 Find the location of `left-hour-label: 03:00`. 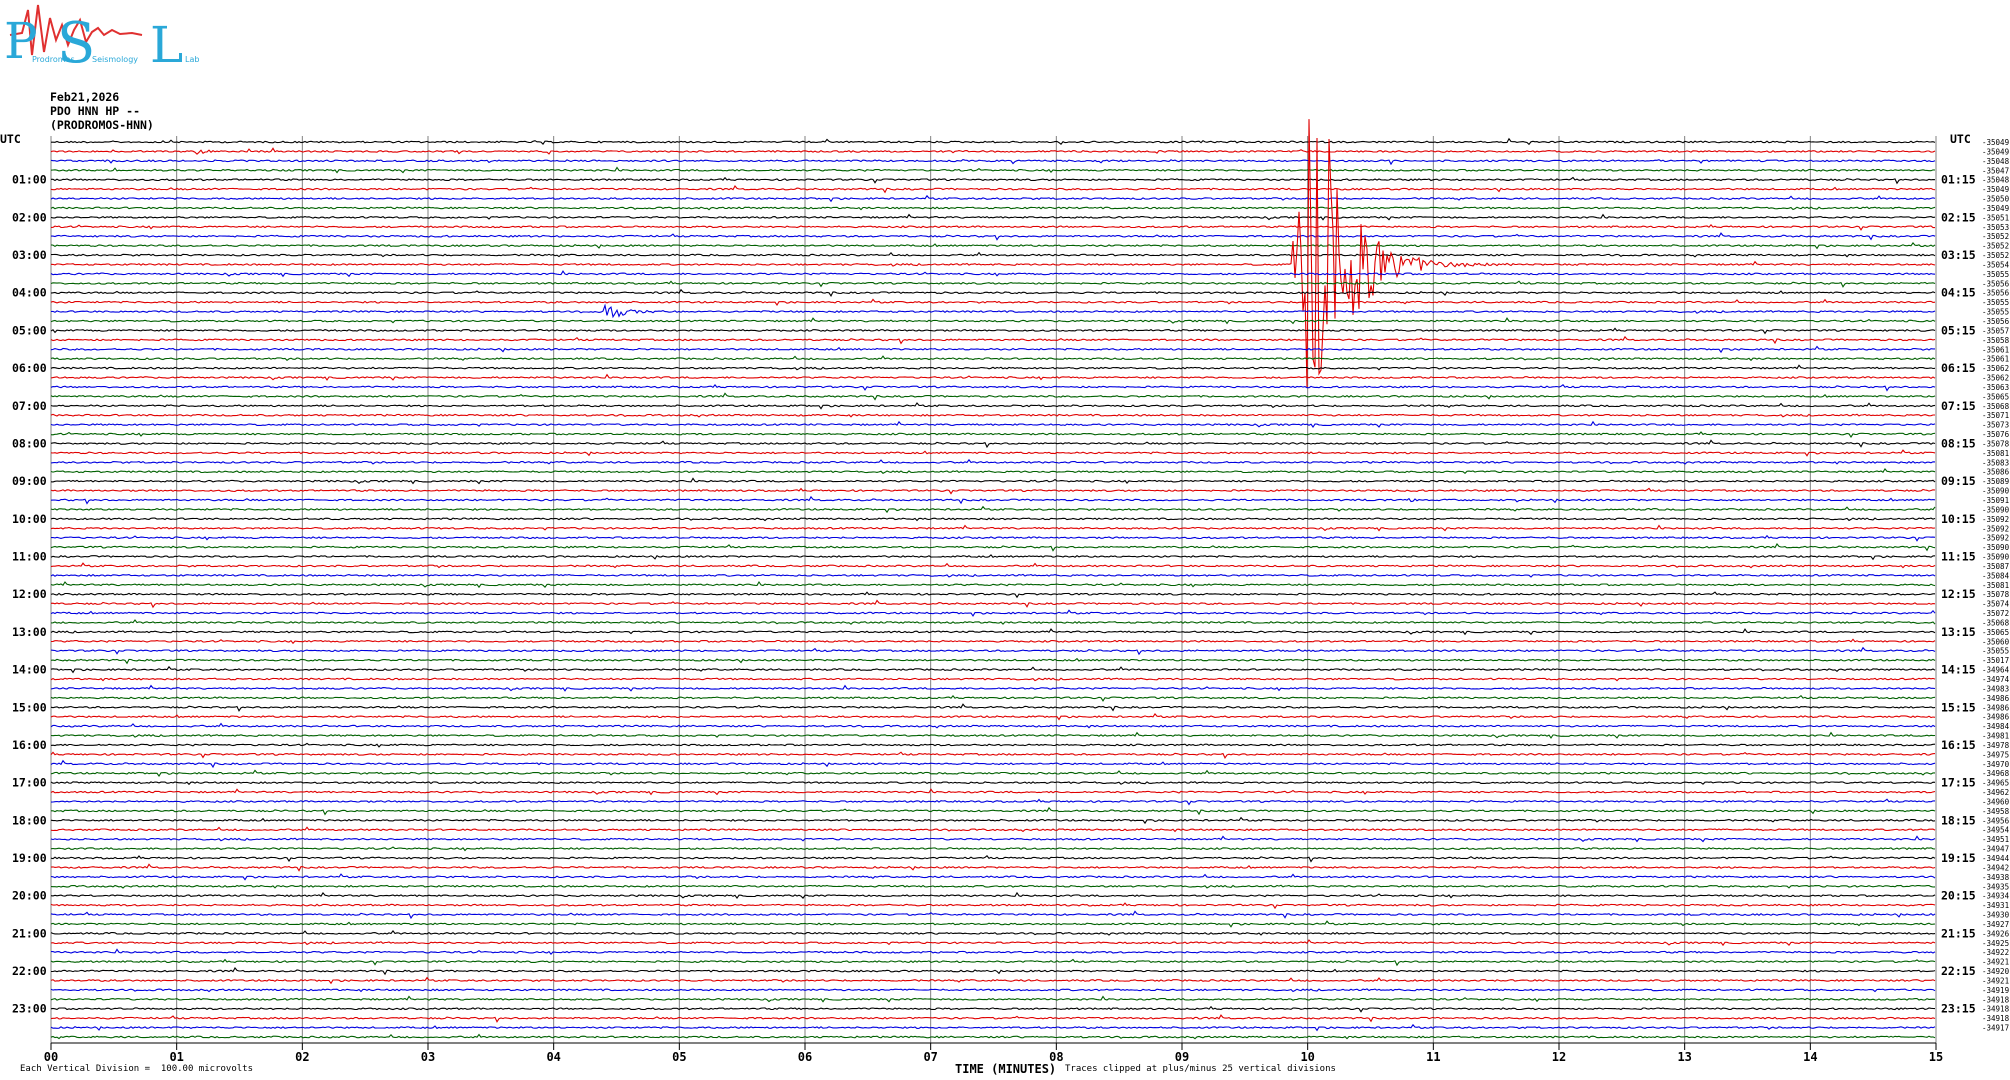

left-hour-label: 03:00 is located at coordinates (29, 255).